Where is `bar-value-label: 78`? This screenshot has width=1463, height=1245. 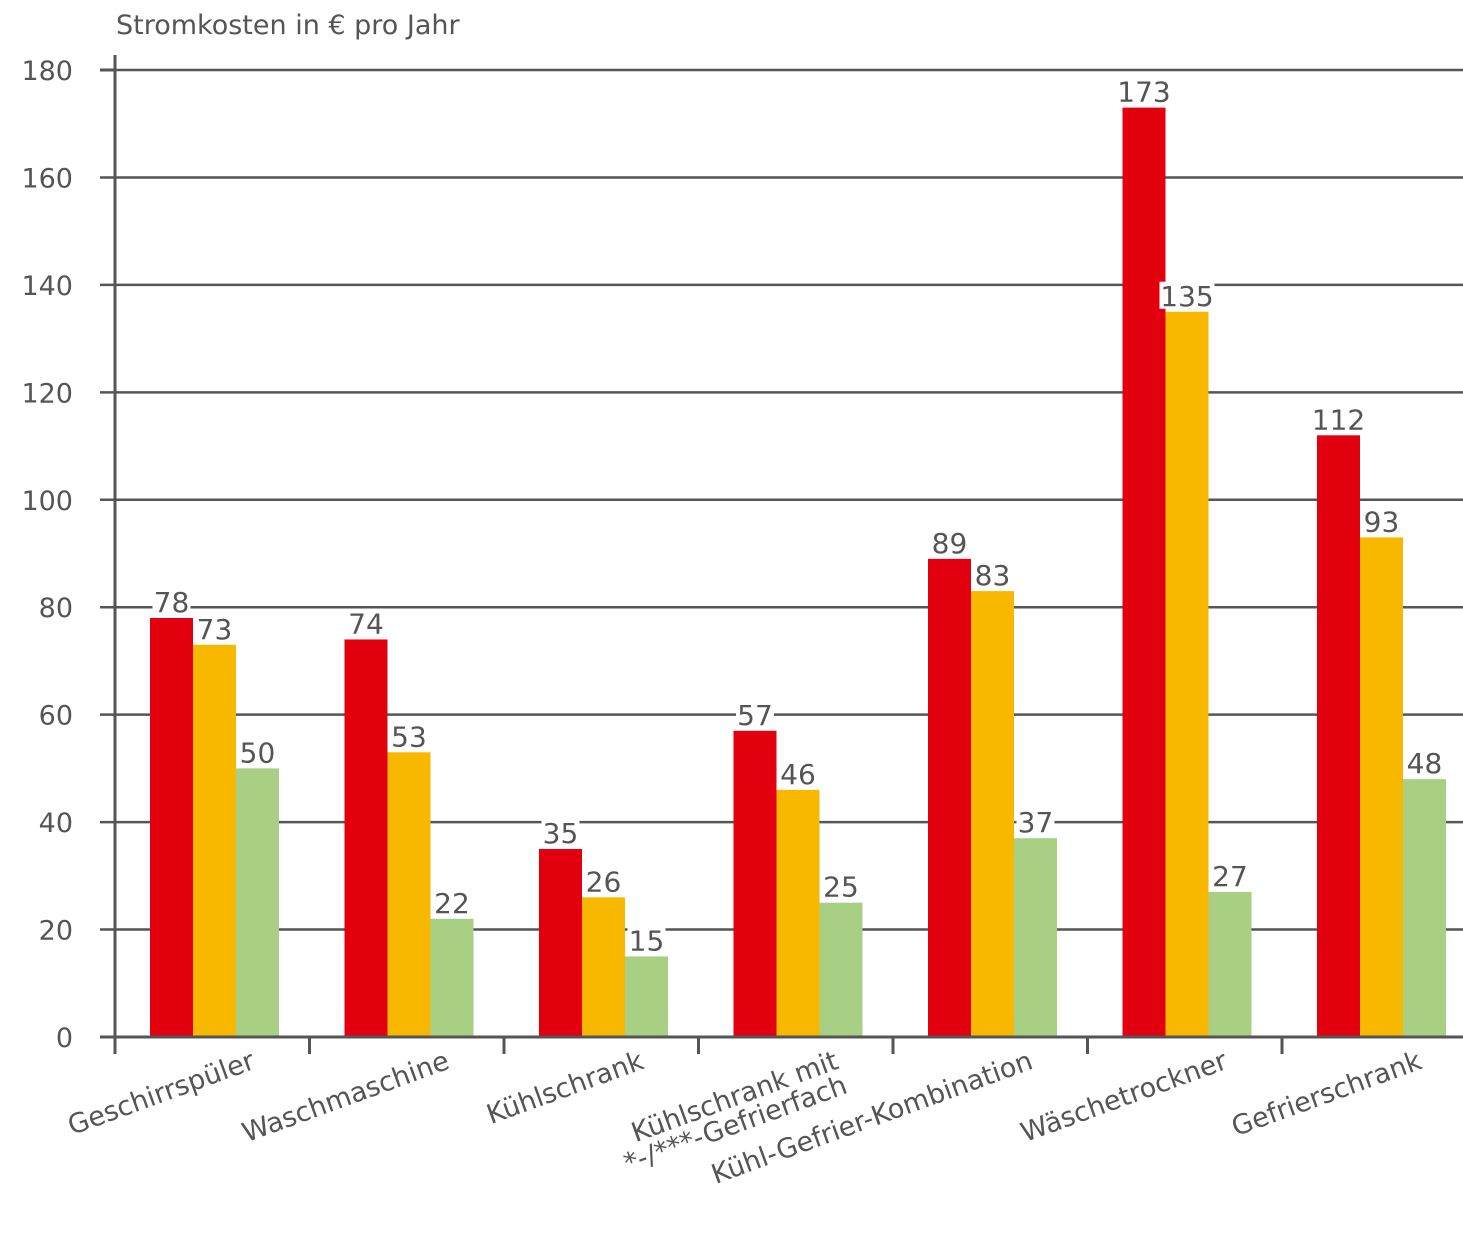 bar-value-label: 78 is located at coordinates (172, 602).